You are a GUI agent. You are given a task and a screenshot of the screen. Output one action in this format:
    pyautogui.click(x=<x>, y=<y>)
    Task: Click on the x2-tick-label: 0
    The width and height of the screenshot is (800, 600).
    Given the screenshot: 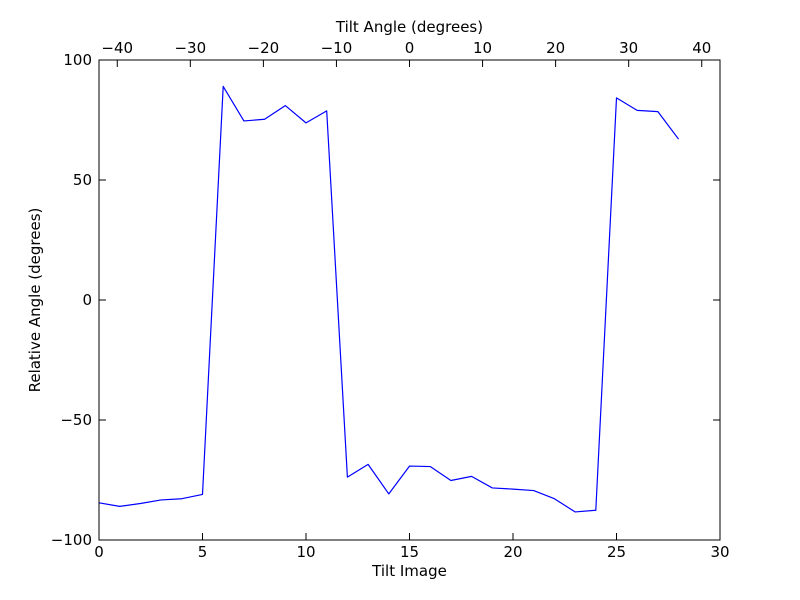 What is the action you would take?
    pyautogui.click(x=410, y=48)
    